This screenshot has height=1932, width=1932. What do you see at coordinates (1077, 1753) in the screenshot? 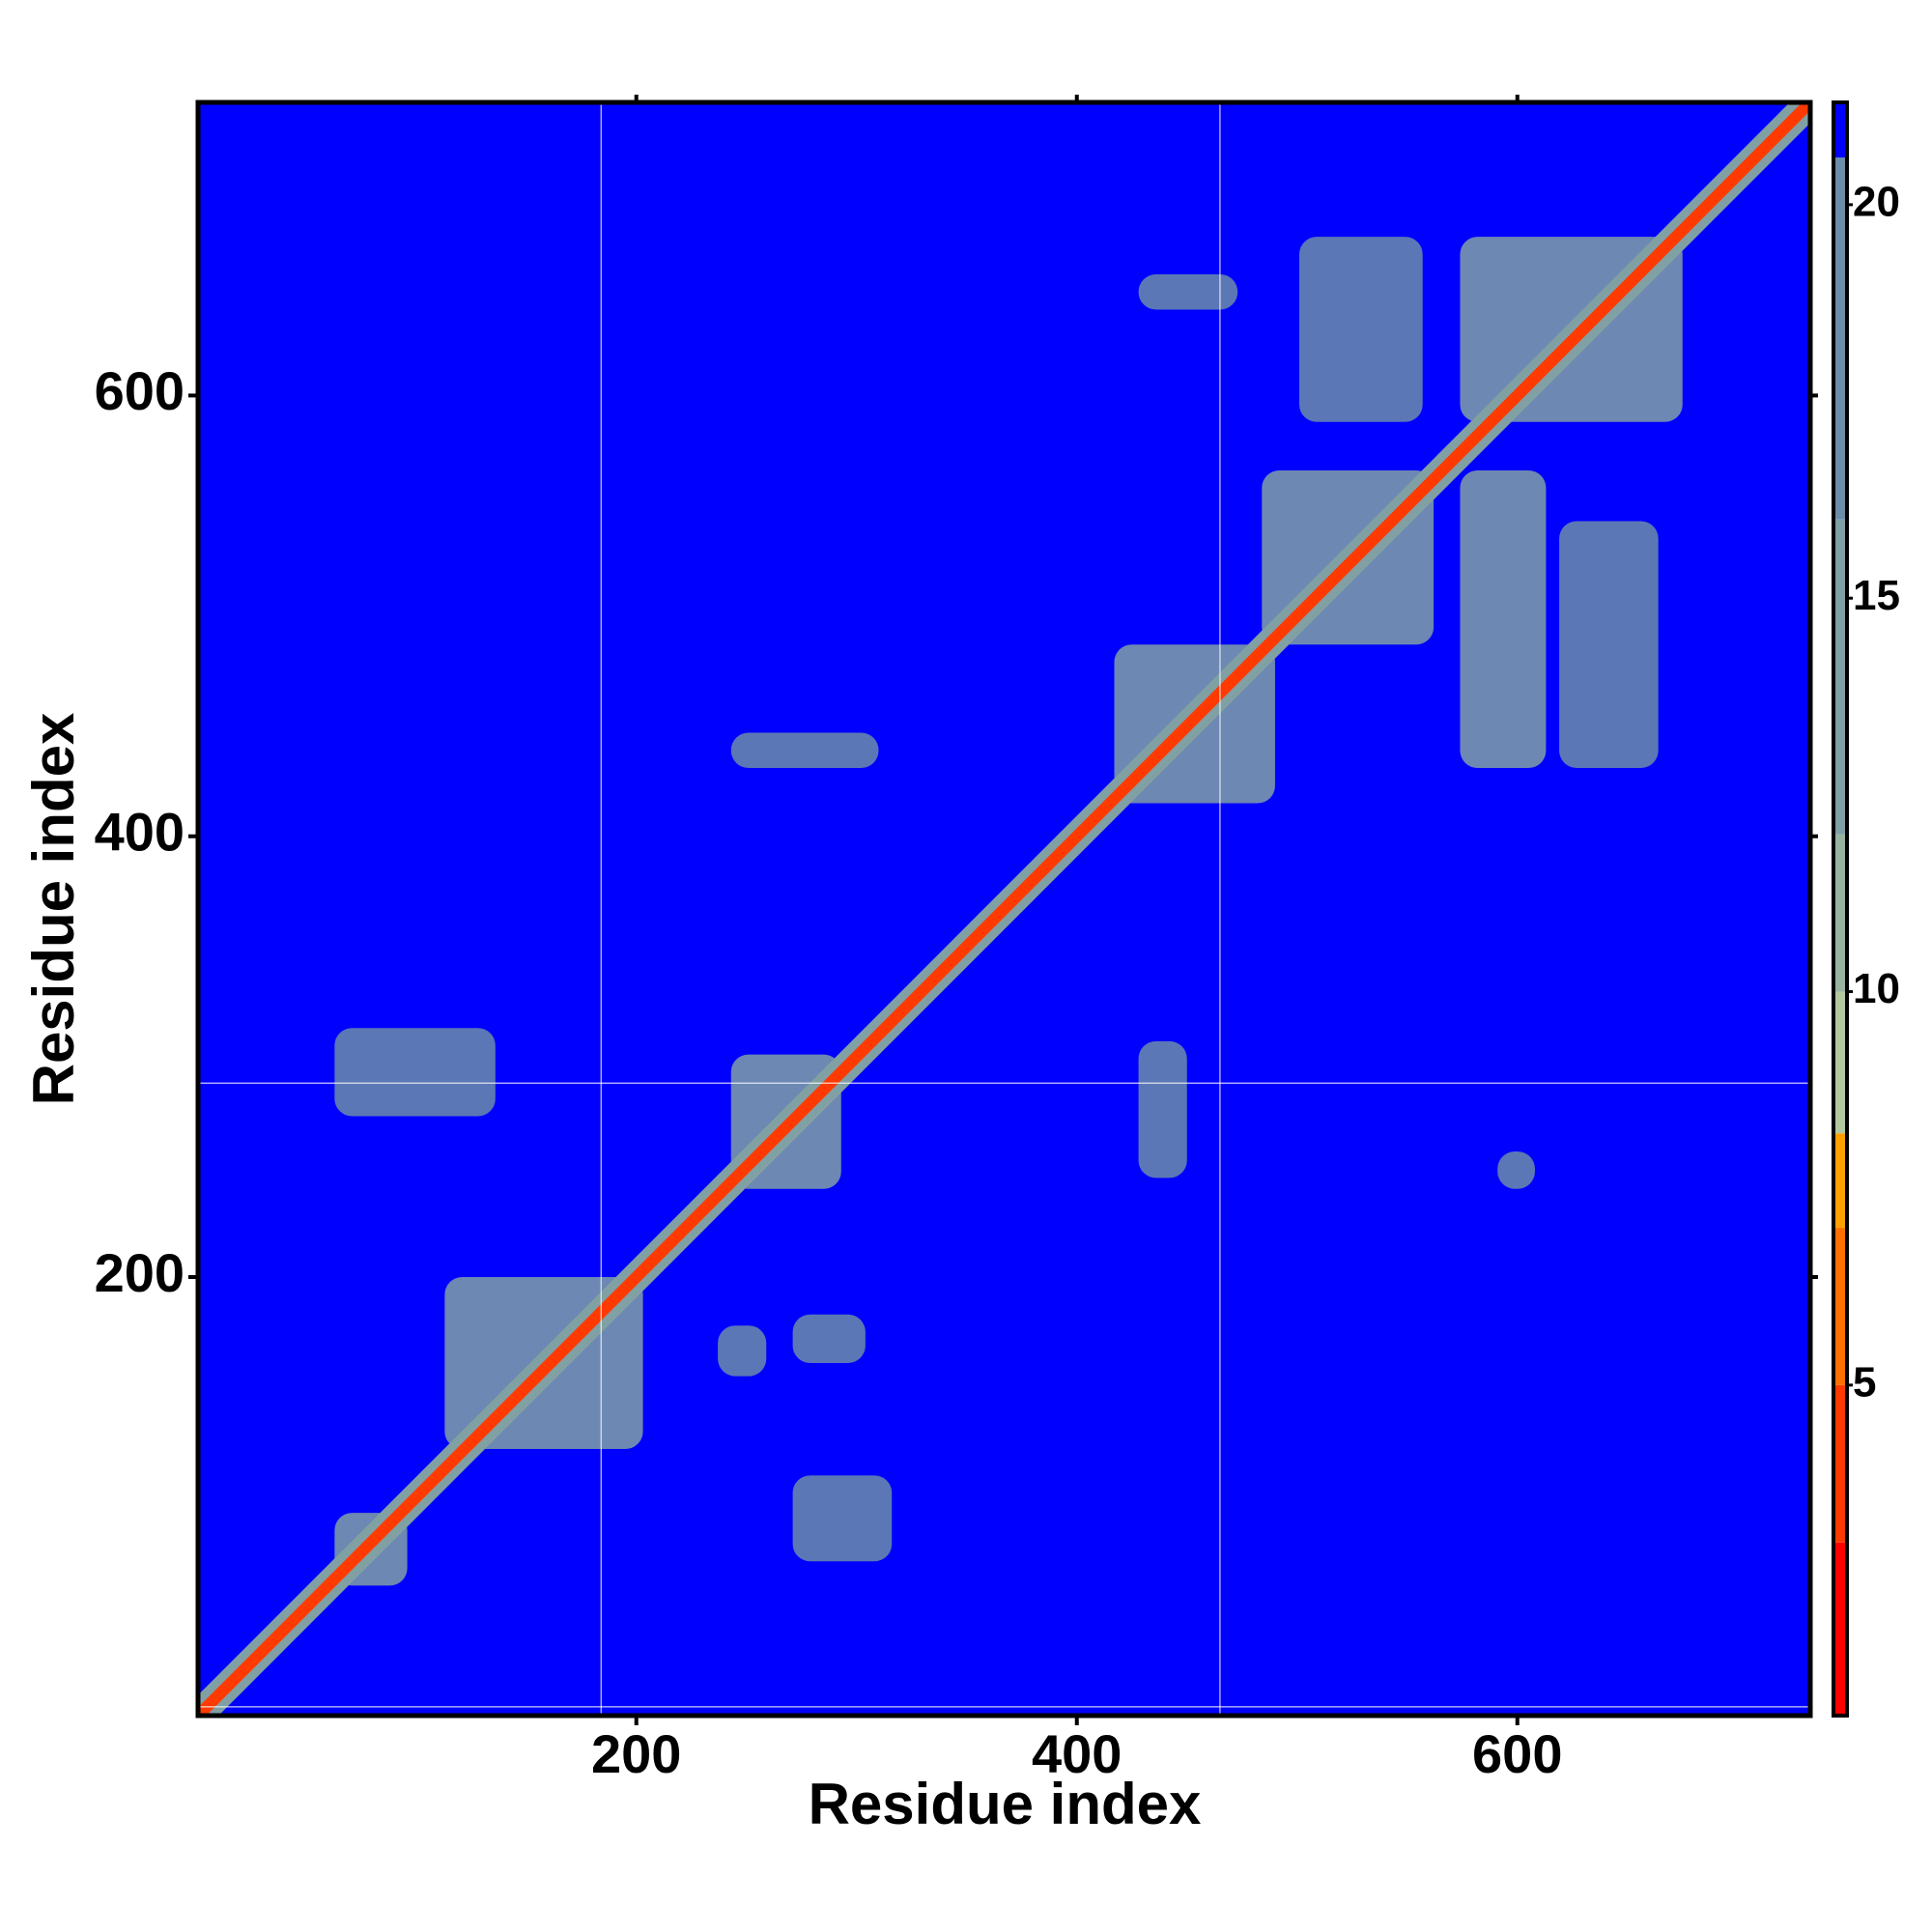
I see `x-tick-label: 400` at bounding box center [1077, 1753].